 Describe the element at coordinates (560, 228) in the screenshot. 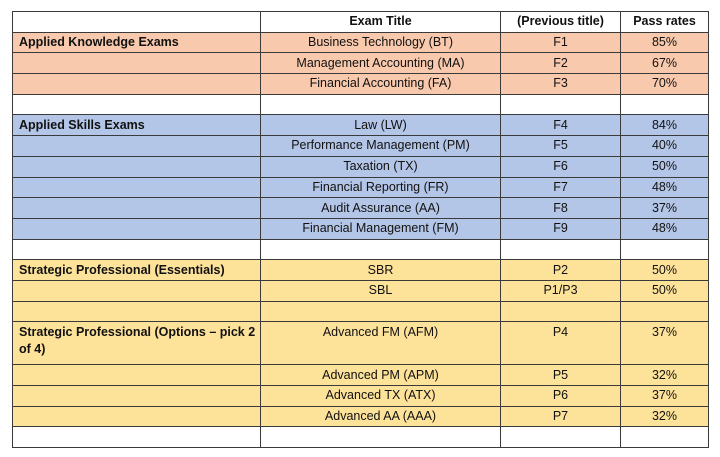

I see `previous-title-cell: F9` at that location.